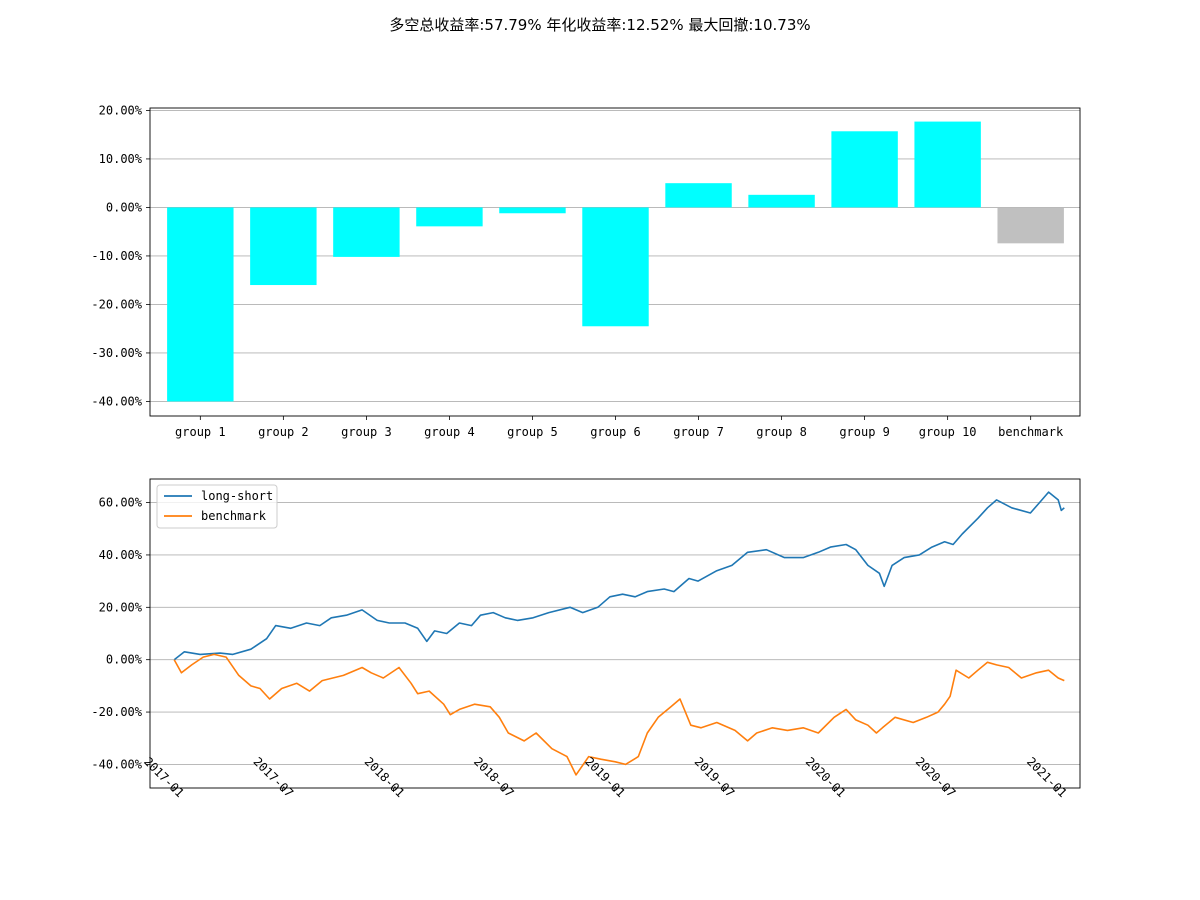 The image size is (1200, 900). I want to click on line-x-tick-label: 2020-07, so click(936, 777).